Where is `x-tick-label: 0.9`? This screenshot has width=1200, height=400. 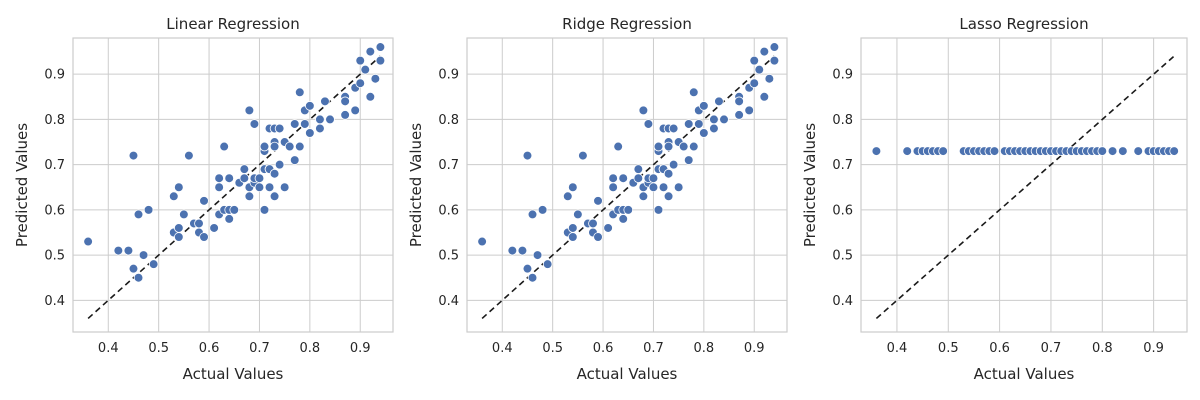
x-tick-label: 0.9 is located at coordinates (360, 348).